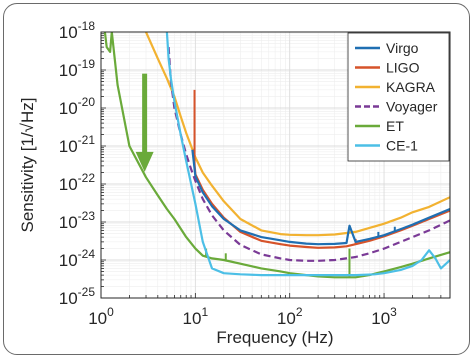 This screenshot has width=475, height=360. Describe the element at coordinates (412, 107) in the screenshot. I see `legend-label-voyager: Voyager` at that location.